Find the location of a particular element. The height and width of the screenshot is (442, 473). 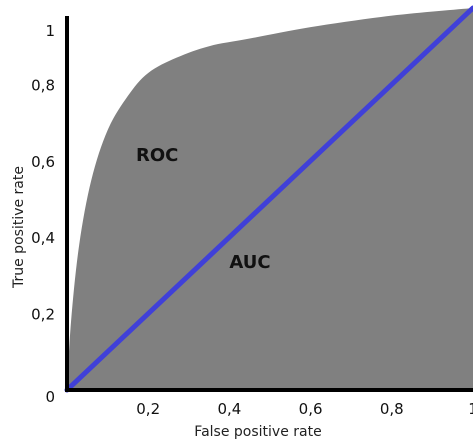

y-tick-label: 0 is located at coordinates (50, 397).